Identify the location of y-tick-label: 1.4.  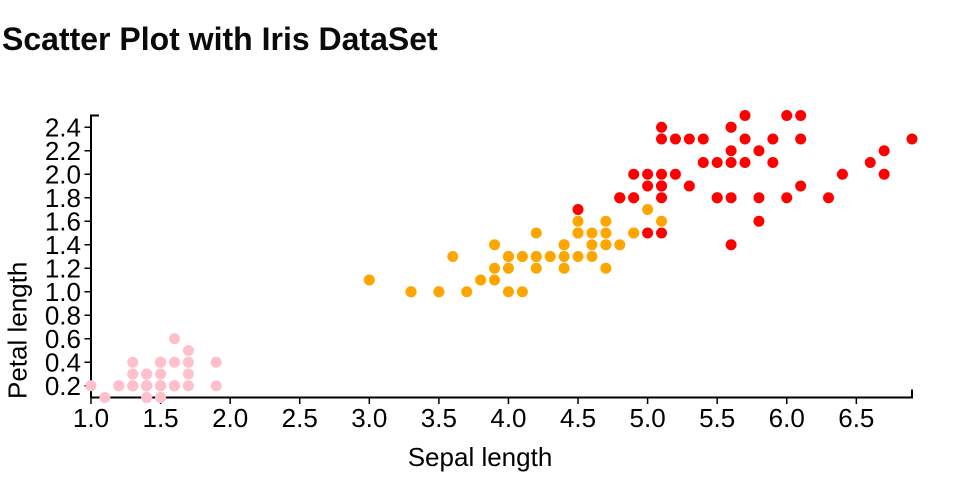
(63, 245).